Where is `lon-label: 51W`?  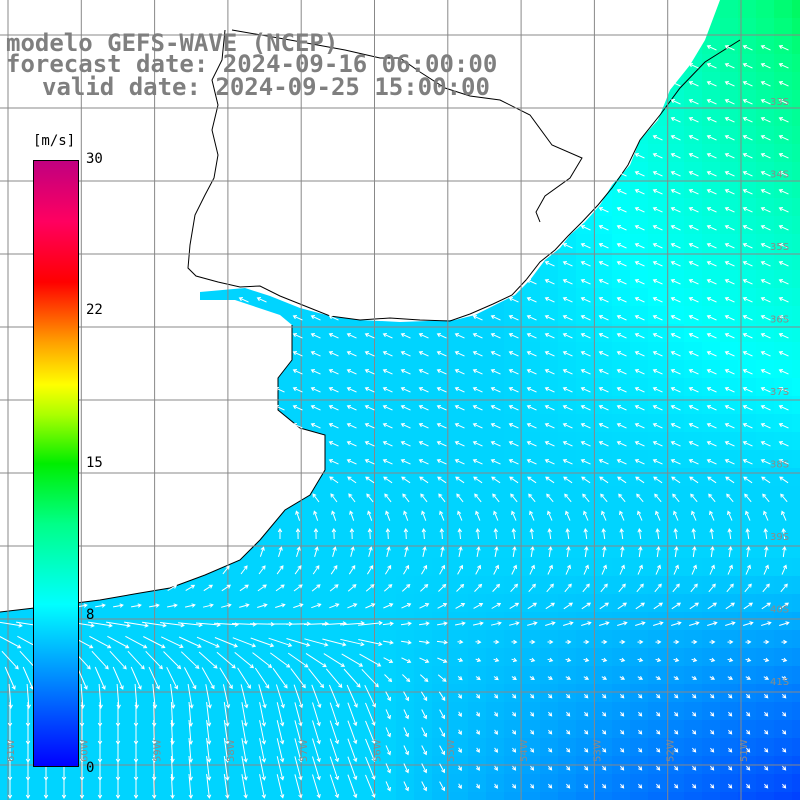 lon-label: 51W is located at coordinates (744, 750).